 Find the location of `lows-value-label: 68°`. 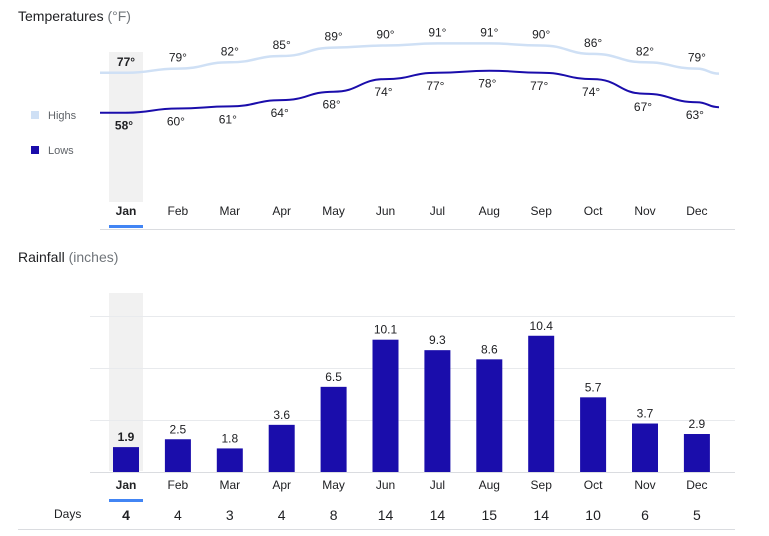

lows-value-label: 68° is located at coordinates (332, 105).